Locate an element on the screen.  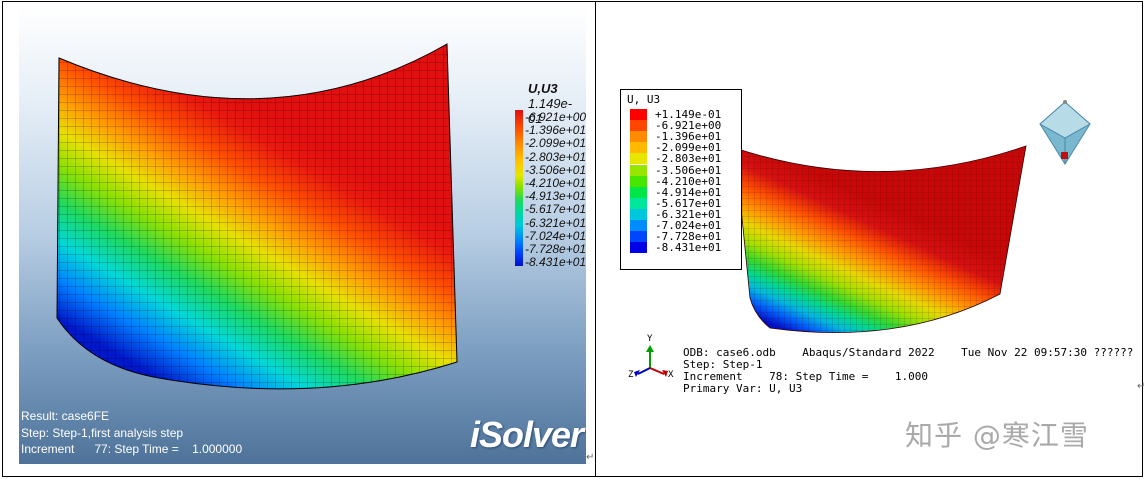
legend-label: +1.149e-01 is located at coordinates (688, 114).